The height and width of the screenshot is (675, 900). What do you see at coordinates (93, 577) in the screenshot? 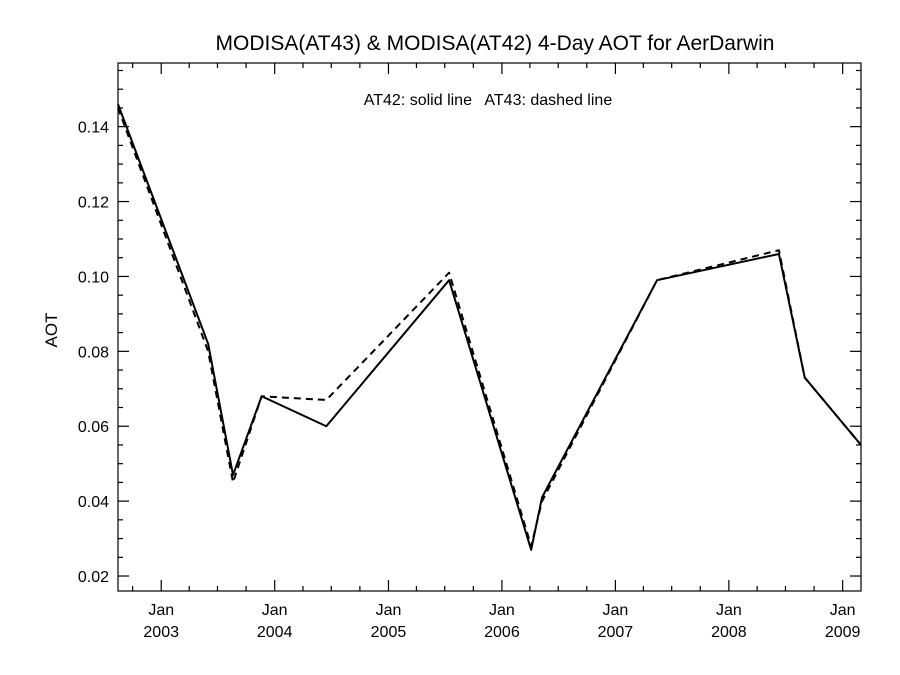
I see `y-tick-label: 0.02` at bounding box center [93, 577].